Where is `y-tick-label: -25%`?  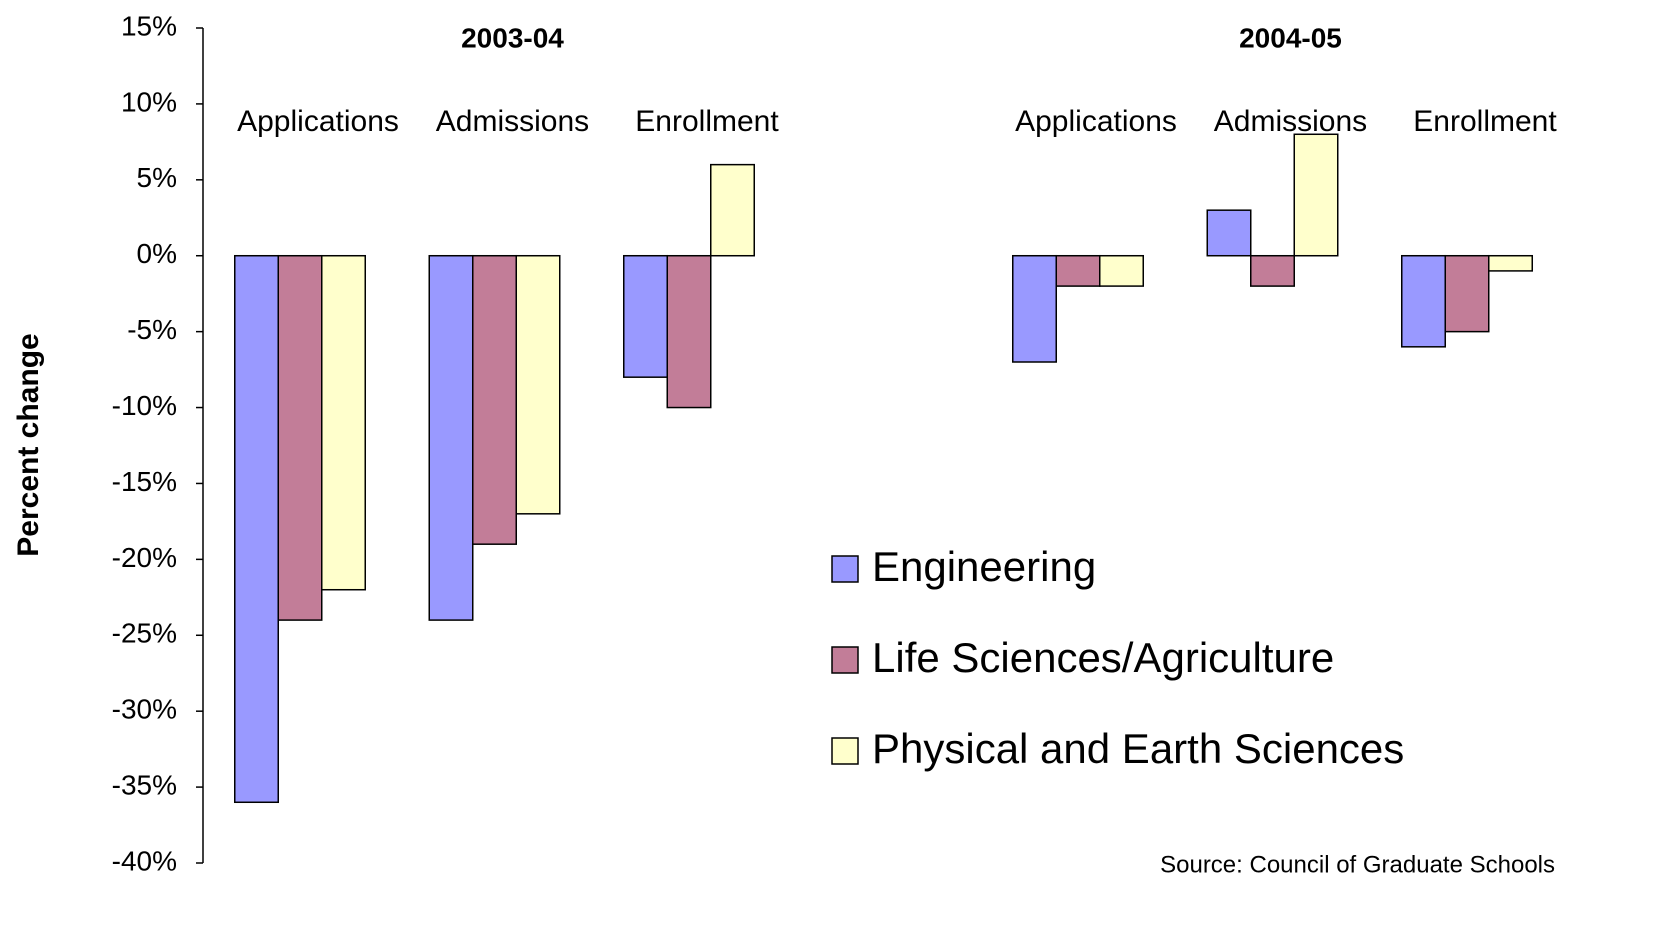 y-tick-label: -25% is located at coordinates (144, 633).